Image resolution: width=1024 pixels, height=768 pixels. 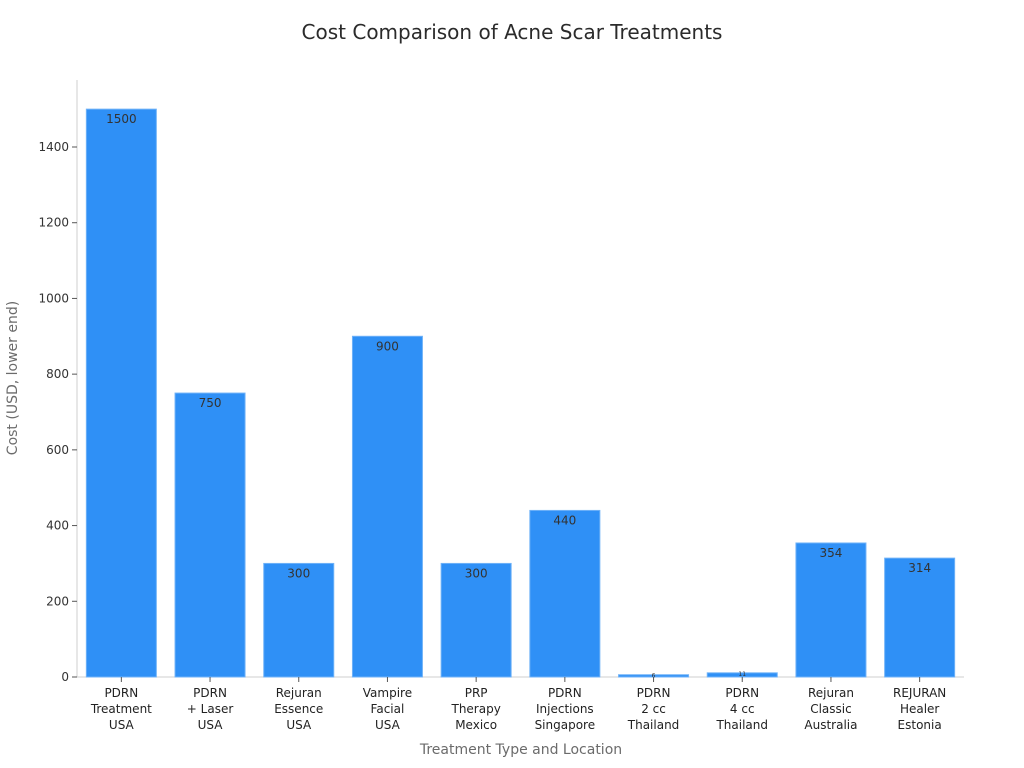 I want to click on y-tick-label: 1200, so click(x=53, y=223).